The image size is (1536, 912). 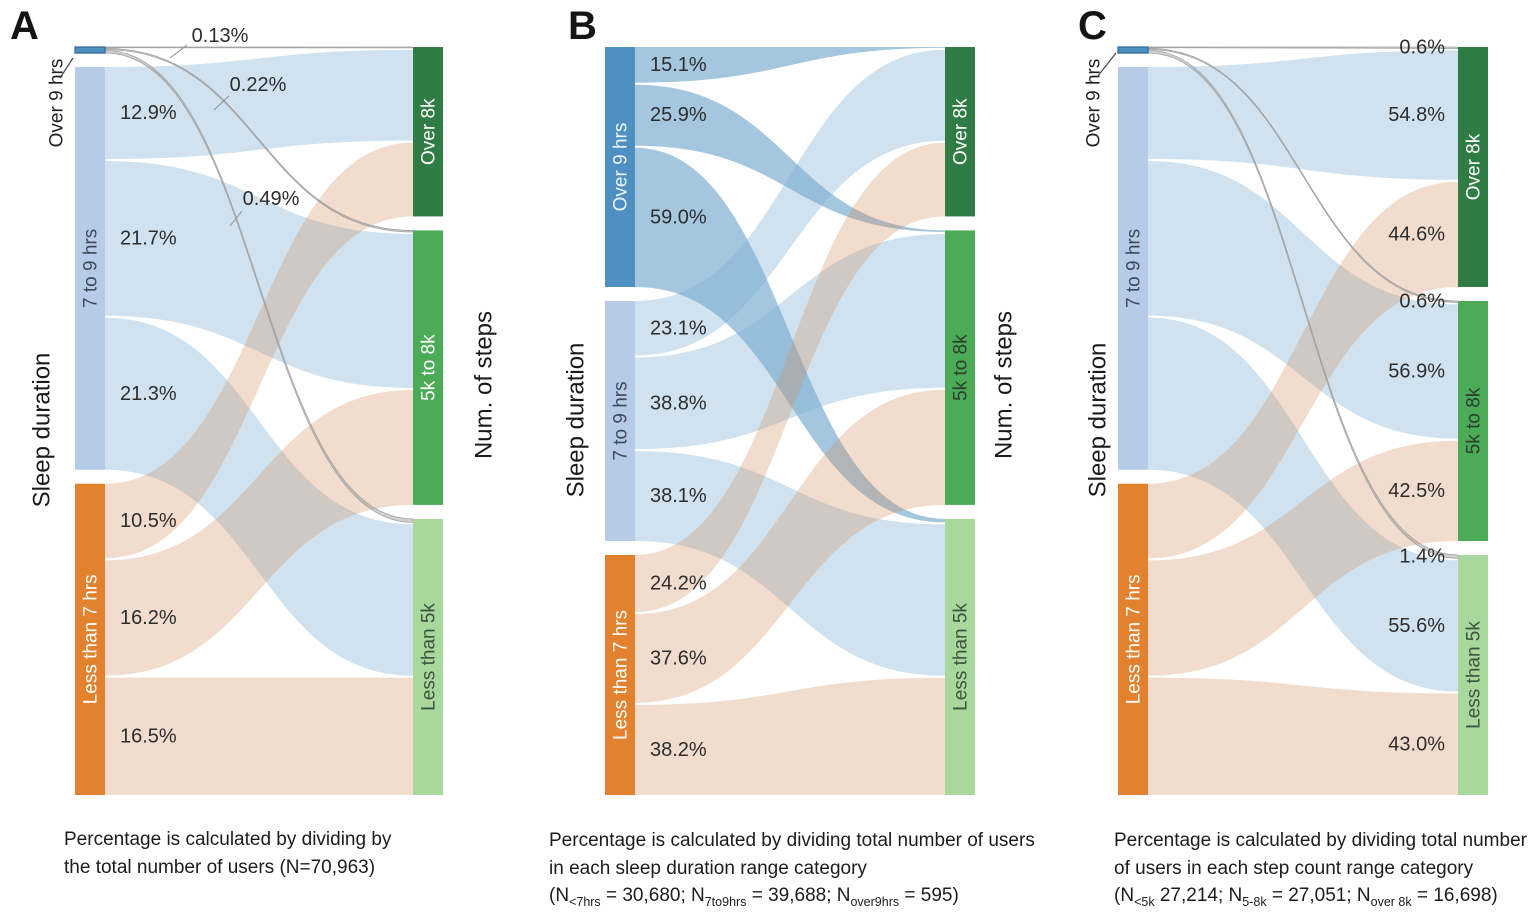 I want to click on flow-label-lt7-over8k: 24.2%, so click(x=678, y=584).